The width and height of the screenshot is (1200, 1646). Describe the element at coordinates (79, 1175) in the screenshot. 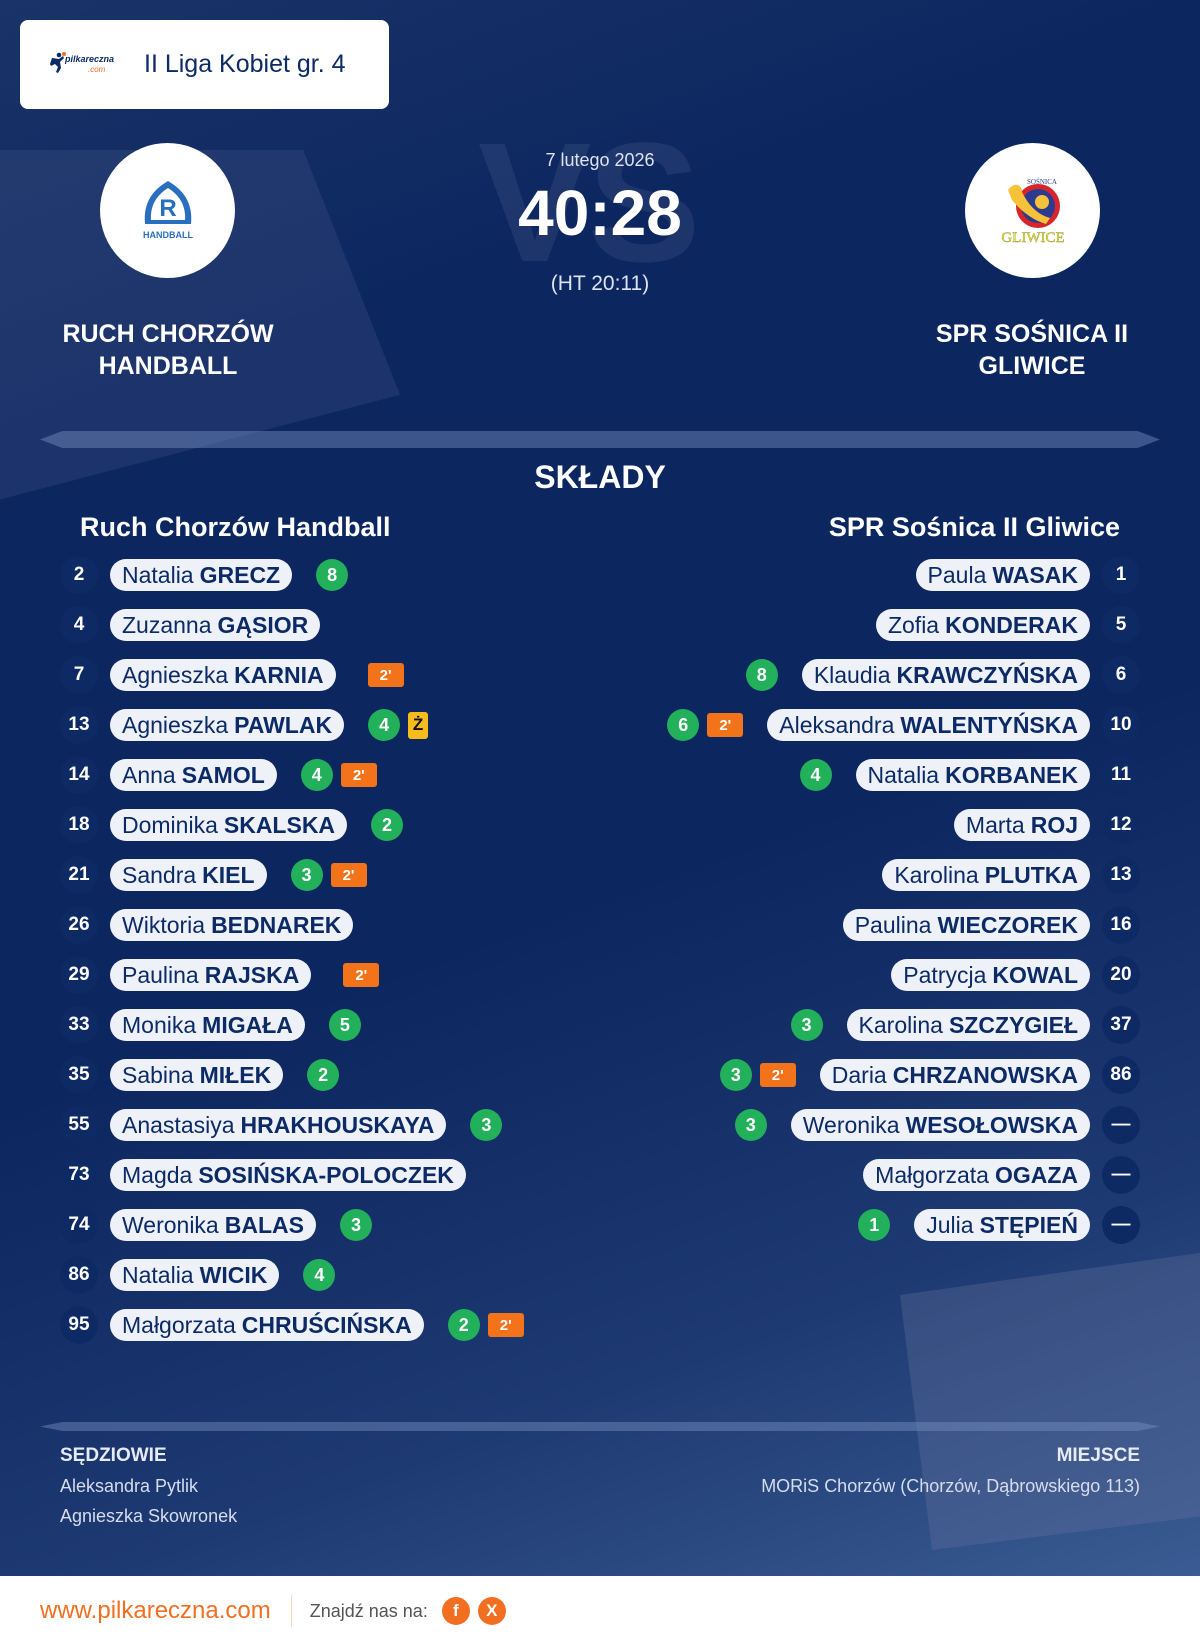

I see `jersey-number: 73` at that location.